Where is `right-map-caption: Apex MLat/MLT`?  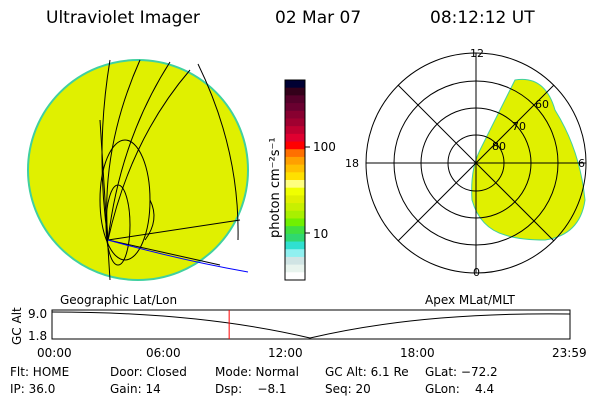 right-map-caption: Apex MLat/MLT is located at coordinates (470, 300).